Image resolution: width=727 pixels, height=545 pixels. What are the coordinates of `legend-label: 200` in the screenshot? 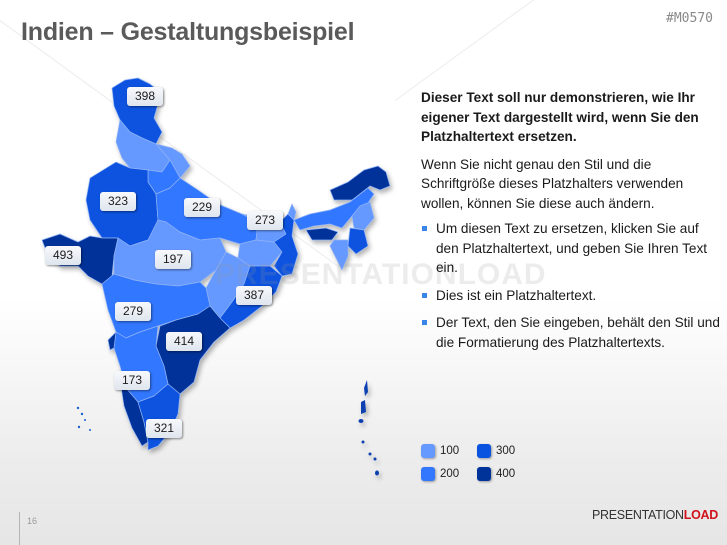 It's located at (450, 474).